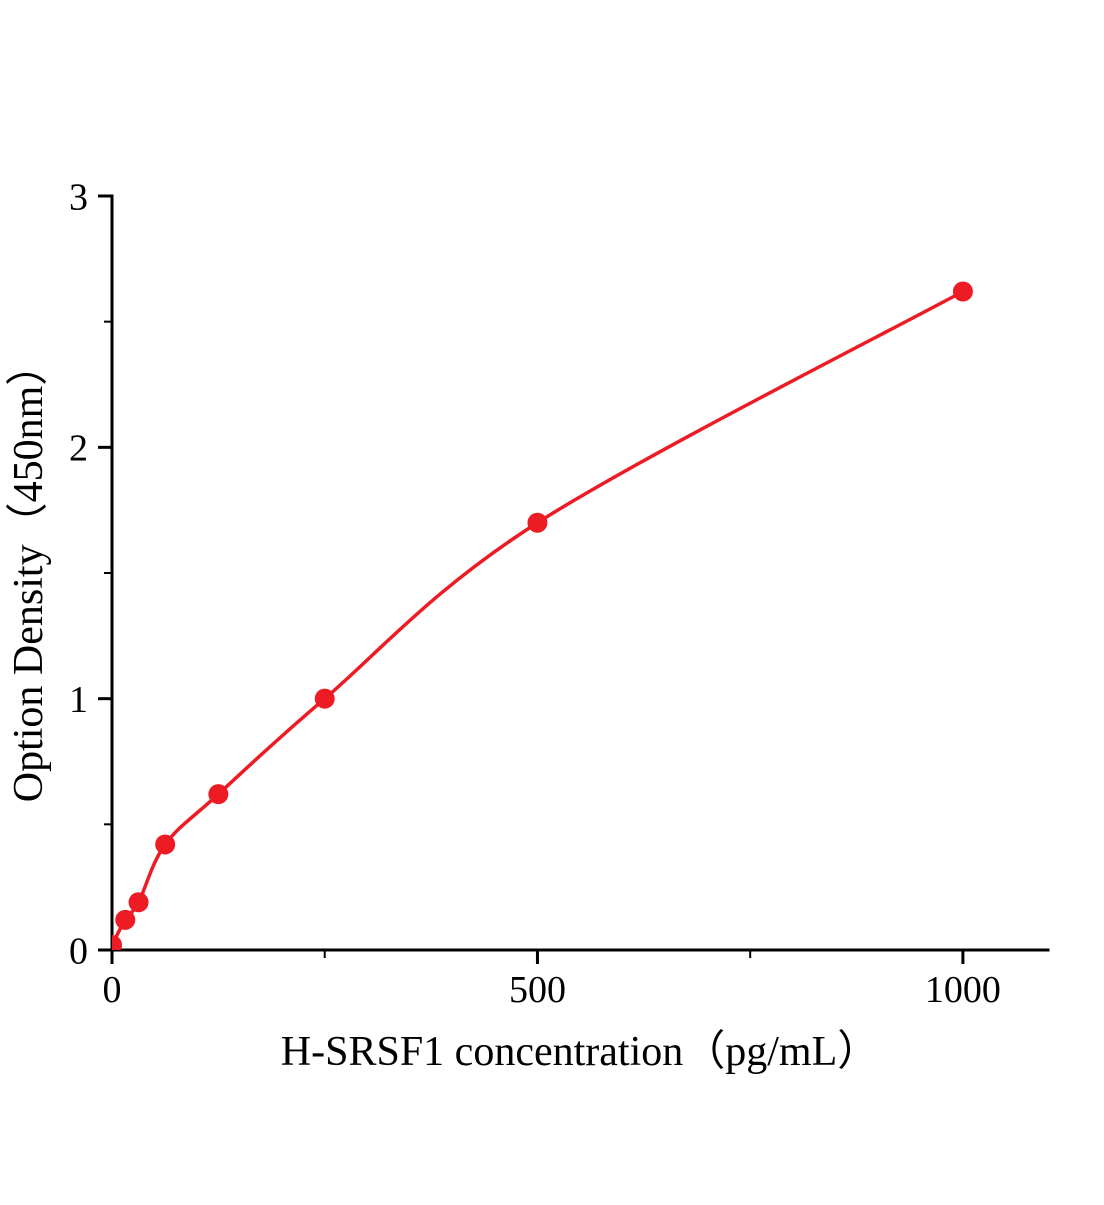 The width and height of the screenshot is (1104, 1205). What do you see at coordinates (78, 449) in the screenshot?
I see `y-tick-label: 2` at bounding box center [78, 449].